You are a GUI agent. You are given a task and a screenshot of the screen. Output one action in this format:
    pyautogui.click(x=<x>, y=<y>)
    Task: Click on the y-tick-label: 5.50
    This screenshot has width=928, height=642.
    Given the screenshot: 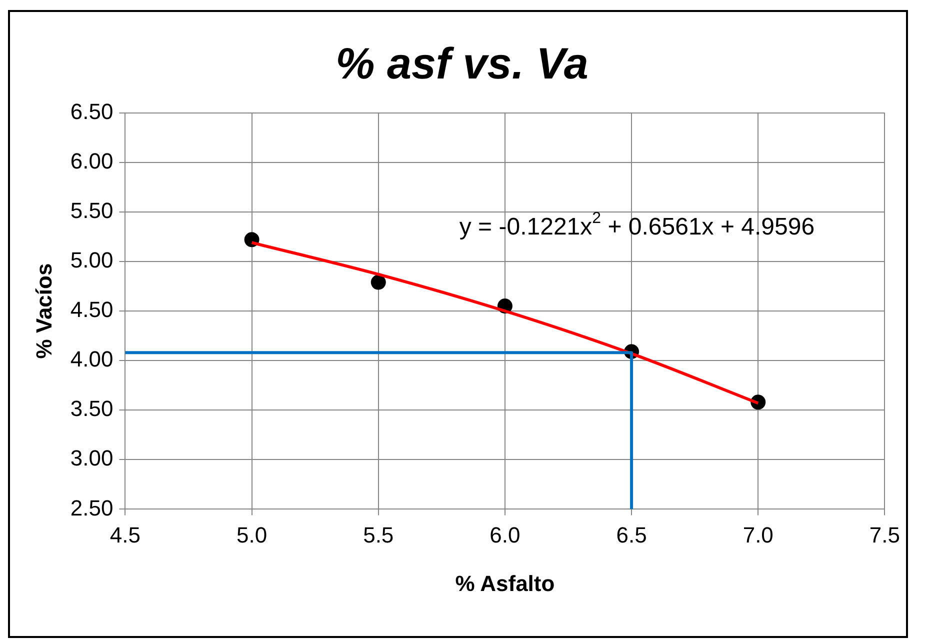 What is the action you would take?
    pyautogui.click(x=92, y=210)
    